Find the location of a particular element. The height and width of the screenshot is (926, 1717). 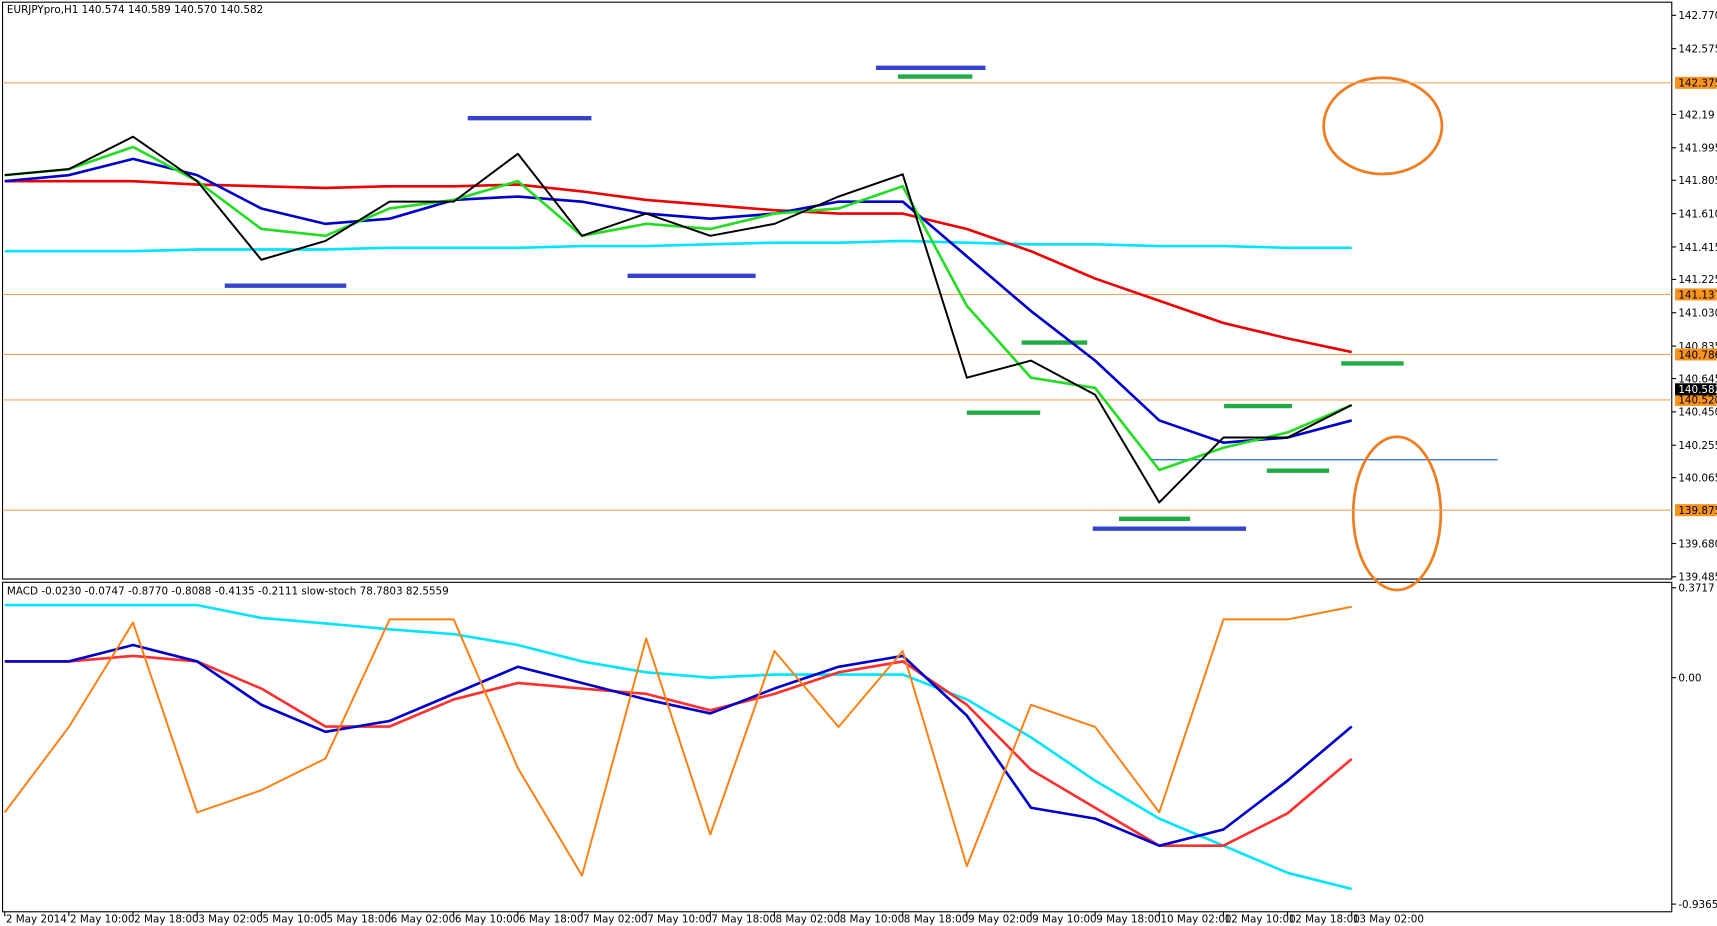

level-label: 141.137 is located at coordinates (1697, 295).